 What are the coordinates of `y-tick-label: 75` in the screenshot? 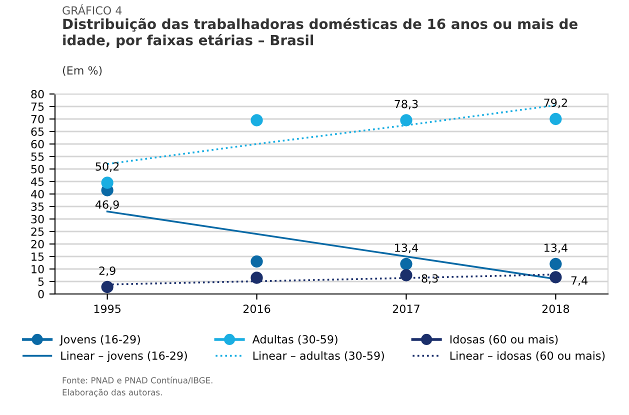 It's located at (37, 106).